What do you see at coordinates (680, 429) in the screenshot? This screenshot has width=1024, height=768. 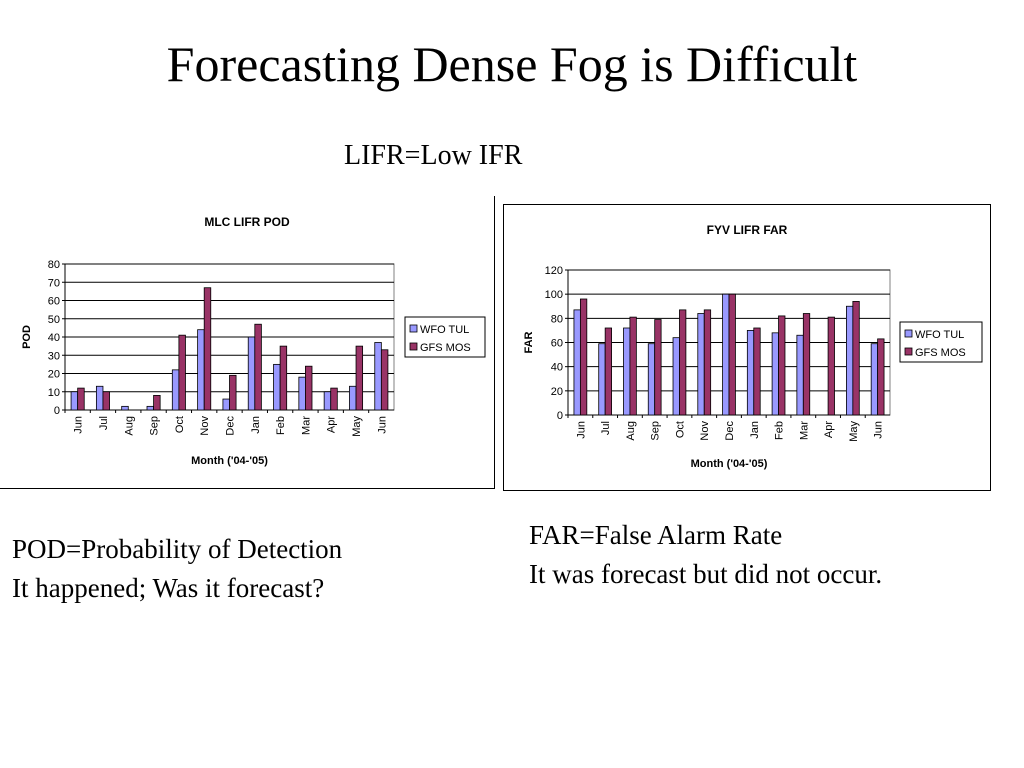 I see `x-tick-label: Oct` at bounding box center [680, 429].